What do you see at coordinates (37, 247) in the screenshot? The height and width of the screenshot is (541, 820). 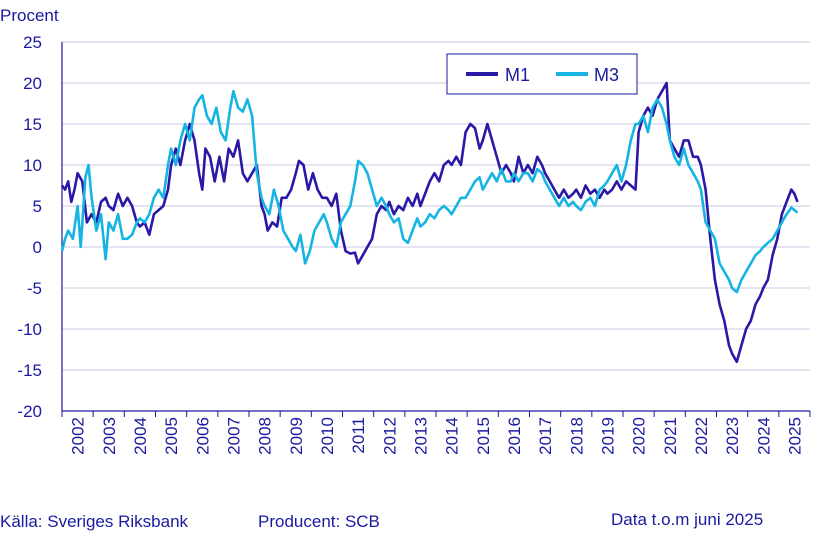 I see `y-tick-label: 0` at bounding box center [37, 247].